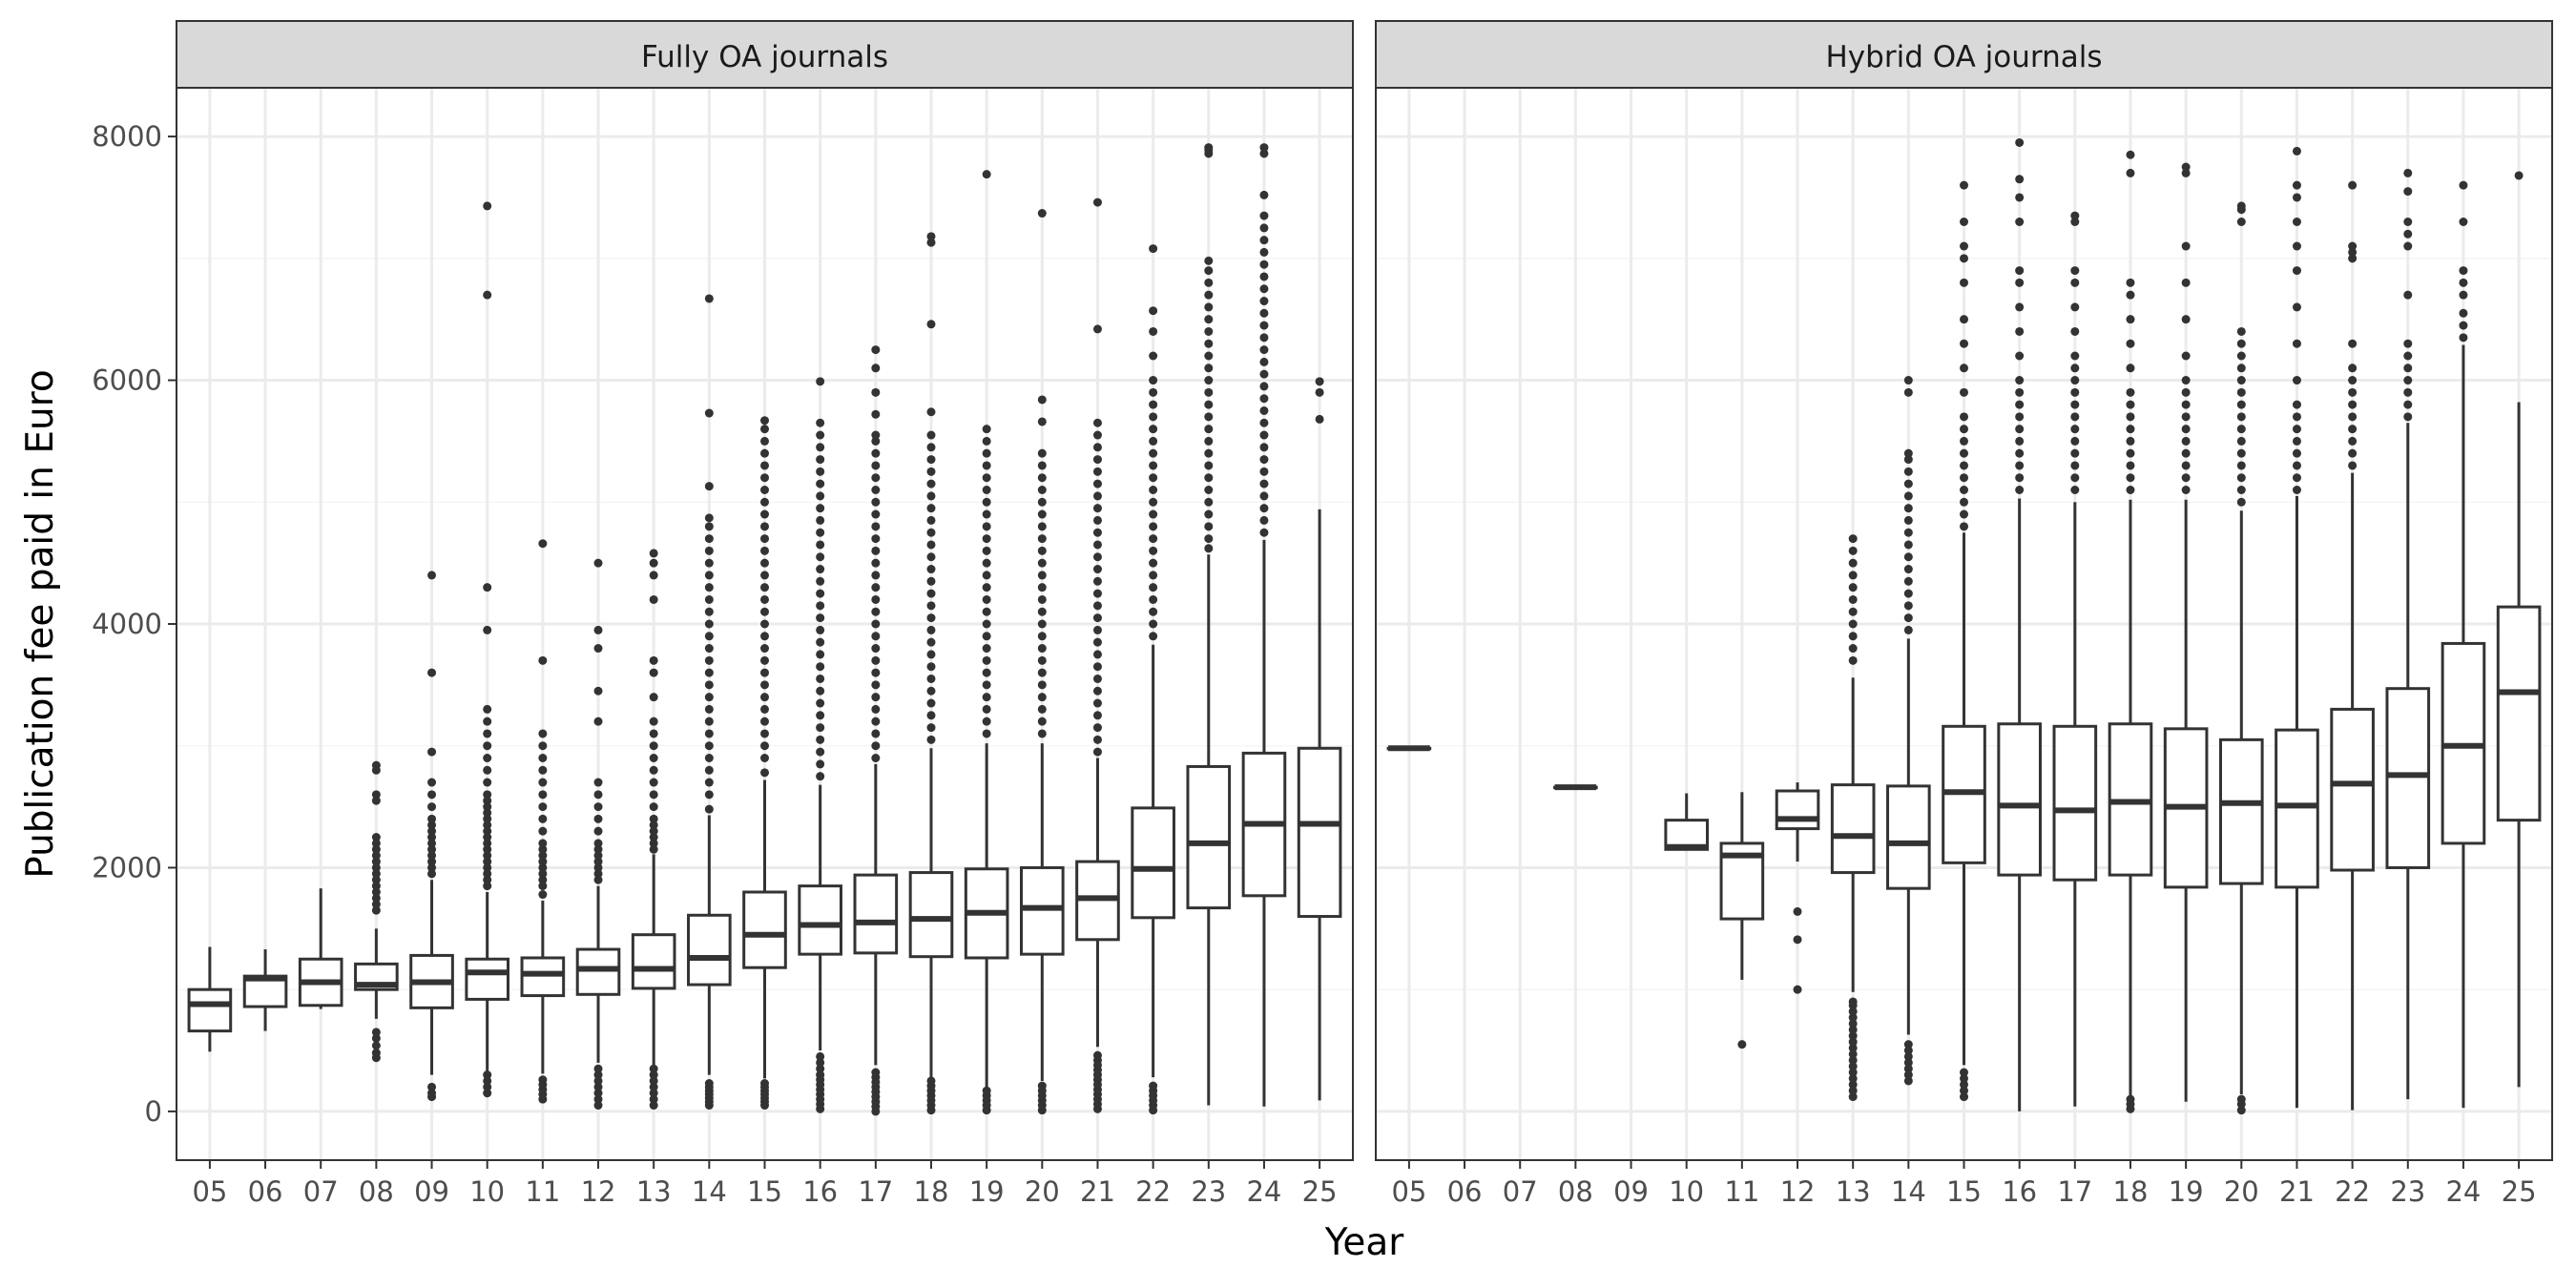  What do you see at coordinates (2297, 808) in the screenshot?
I see `iqr-box` at bounding box center [2297, 808].